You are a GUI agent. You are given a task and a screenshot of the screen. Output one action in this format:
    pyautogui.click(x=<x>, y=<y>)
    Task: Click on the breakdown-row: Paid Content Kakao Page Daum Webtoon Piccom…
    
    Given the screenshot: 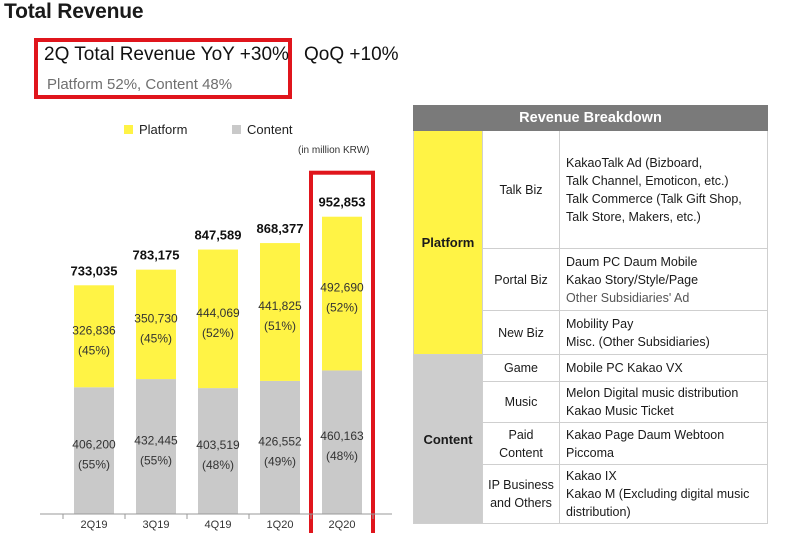 What is the action you would take?
    pyautogui.click(x=591, y=443)
    